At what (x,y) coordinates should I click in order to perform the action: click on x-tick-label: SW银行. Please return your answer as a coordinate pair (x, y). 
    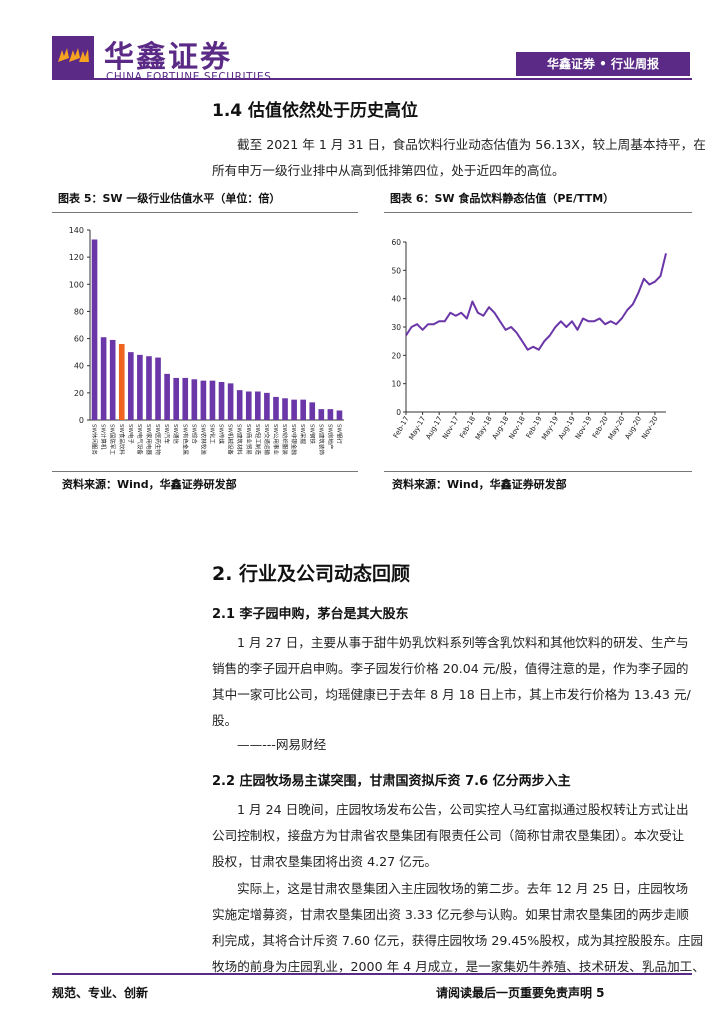
    Looking at the image, I should click on (339, 434).